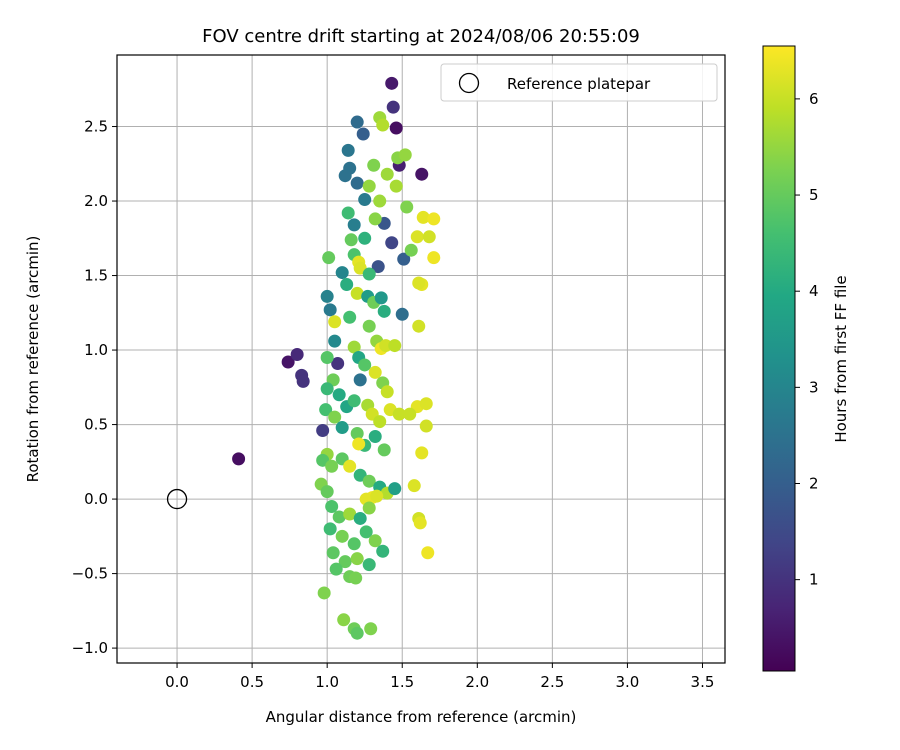 This screenshot has width=900, height=750. What do you see at coordinates (814, 291) in the screenshot?
I see `colorbar-tick-label: 4` at bounding box center [814, 291].